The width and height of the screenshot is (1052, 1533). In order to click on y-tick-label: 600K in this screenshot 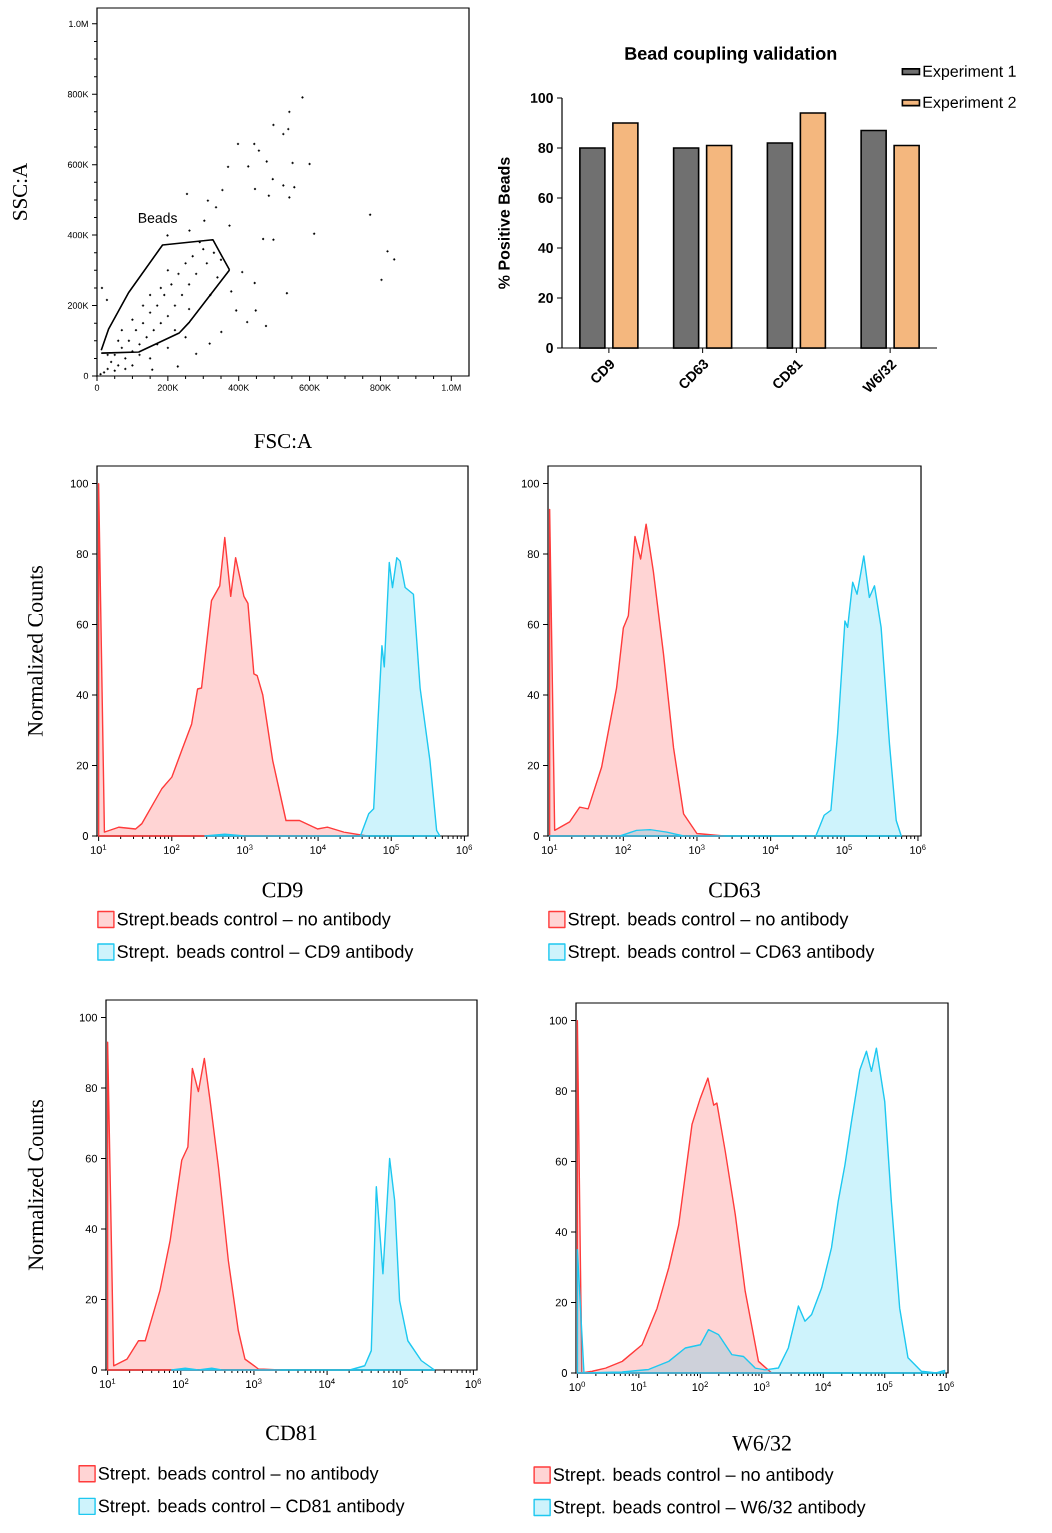, I will do `click(78, 164)`.